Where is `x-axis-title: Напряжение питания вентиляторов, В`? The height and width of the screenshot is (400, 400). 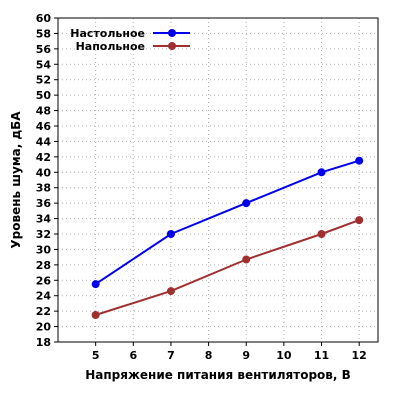 x-axis-title: Напряжение питания вентиляторов, В is located at coordinates (218, 375).